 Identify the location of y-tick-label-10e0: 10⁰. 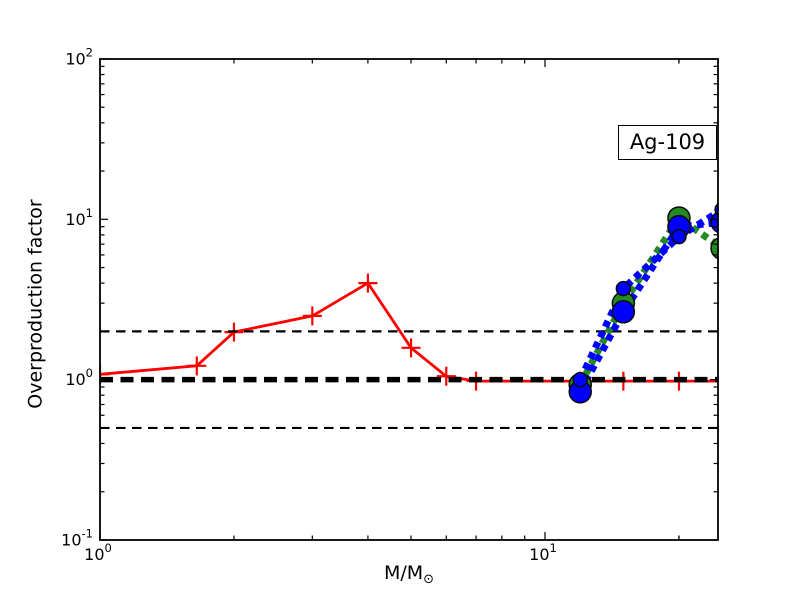
(79, 377).